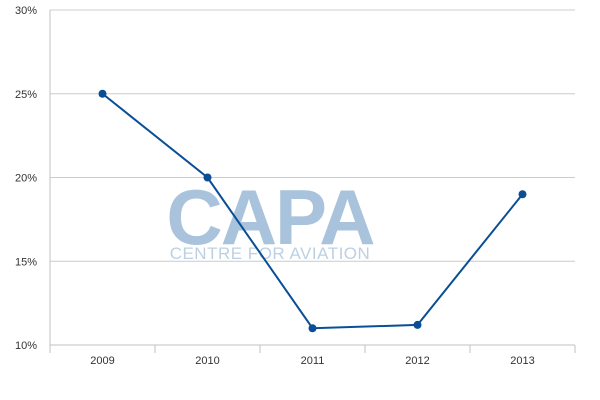 The width and height of the screenshot is (600, 400). I want to click on y-tick-label: 20%, so click(26, 179).